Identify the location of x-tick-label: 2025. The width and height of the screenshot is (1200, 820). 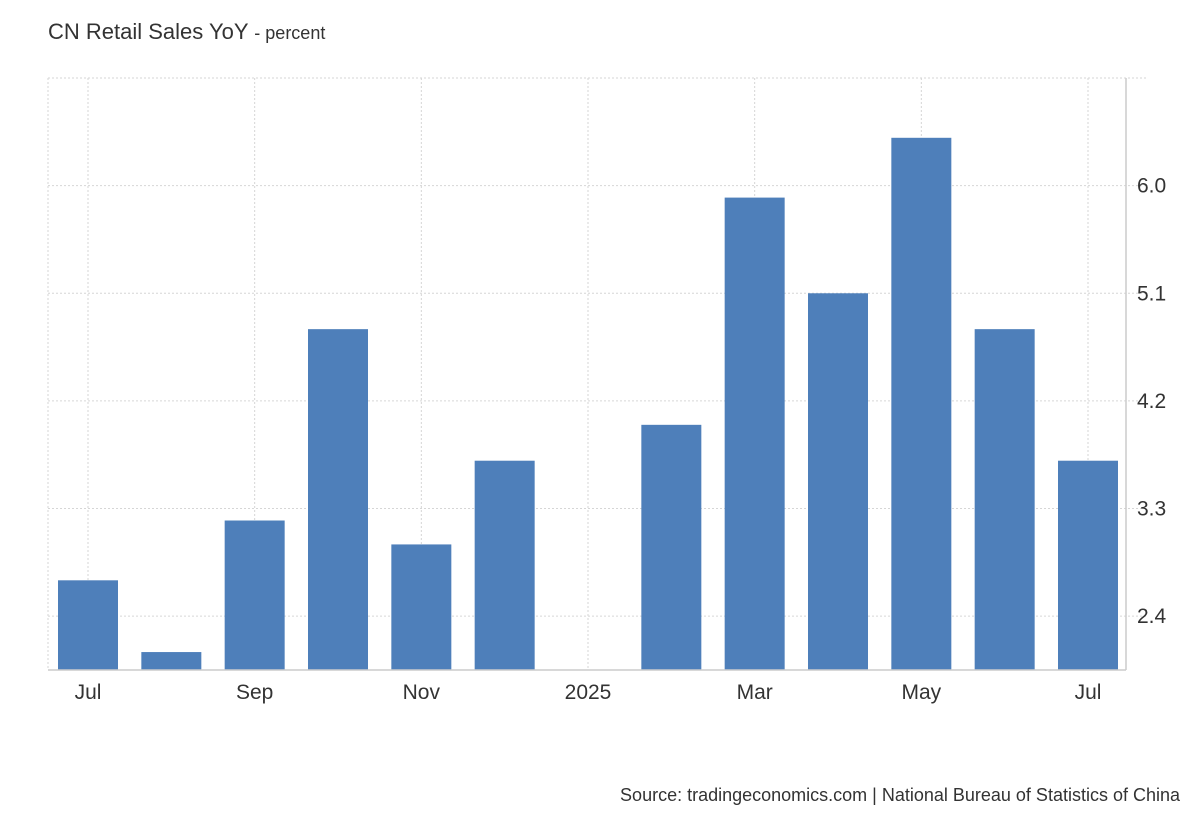
(588, 692).